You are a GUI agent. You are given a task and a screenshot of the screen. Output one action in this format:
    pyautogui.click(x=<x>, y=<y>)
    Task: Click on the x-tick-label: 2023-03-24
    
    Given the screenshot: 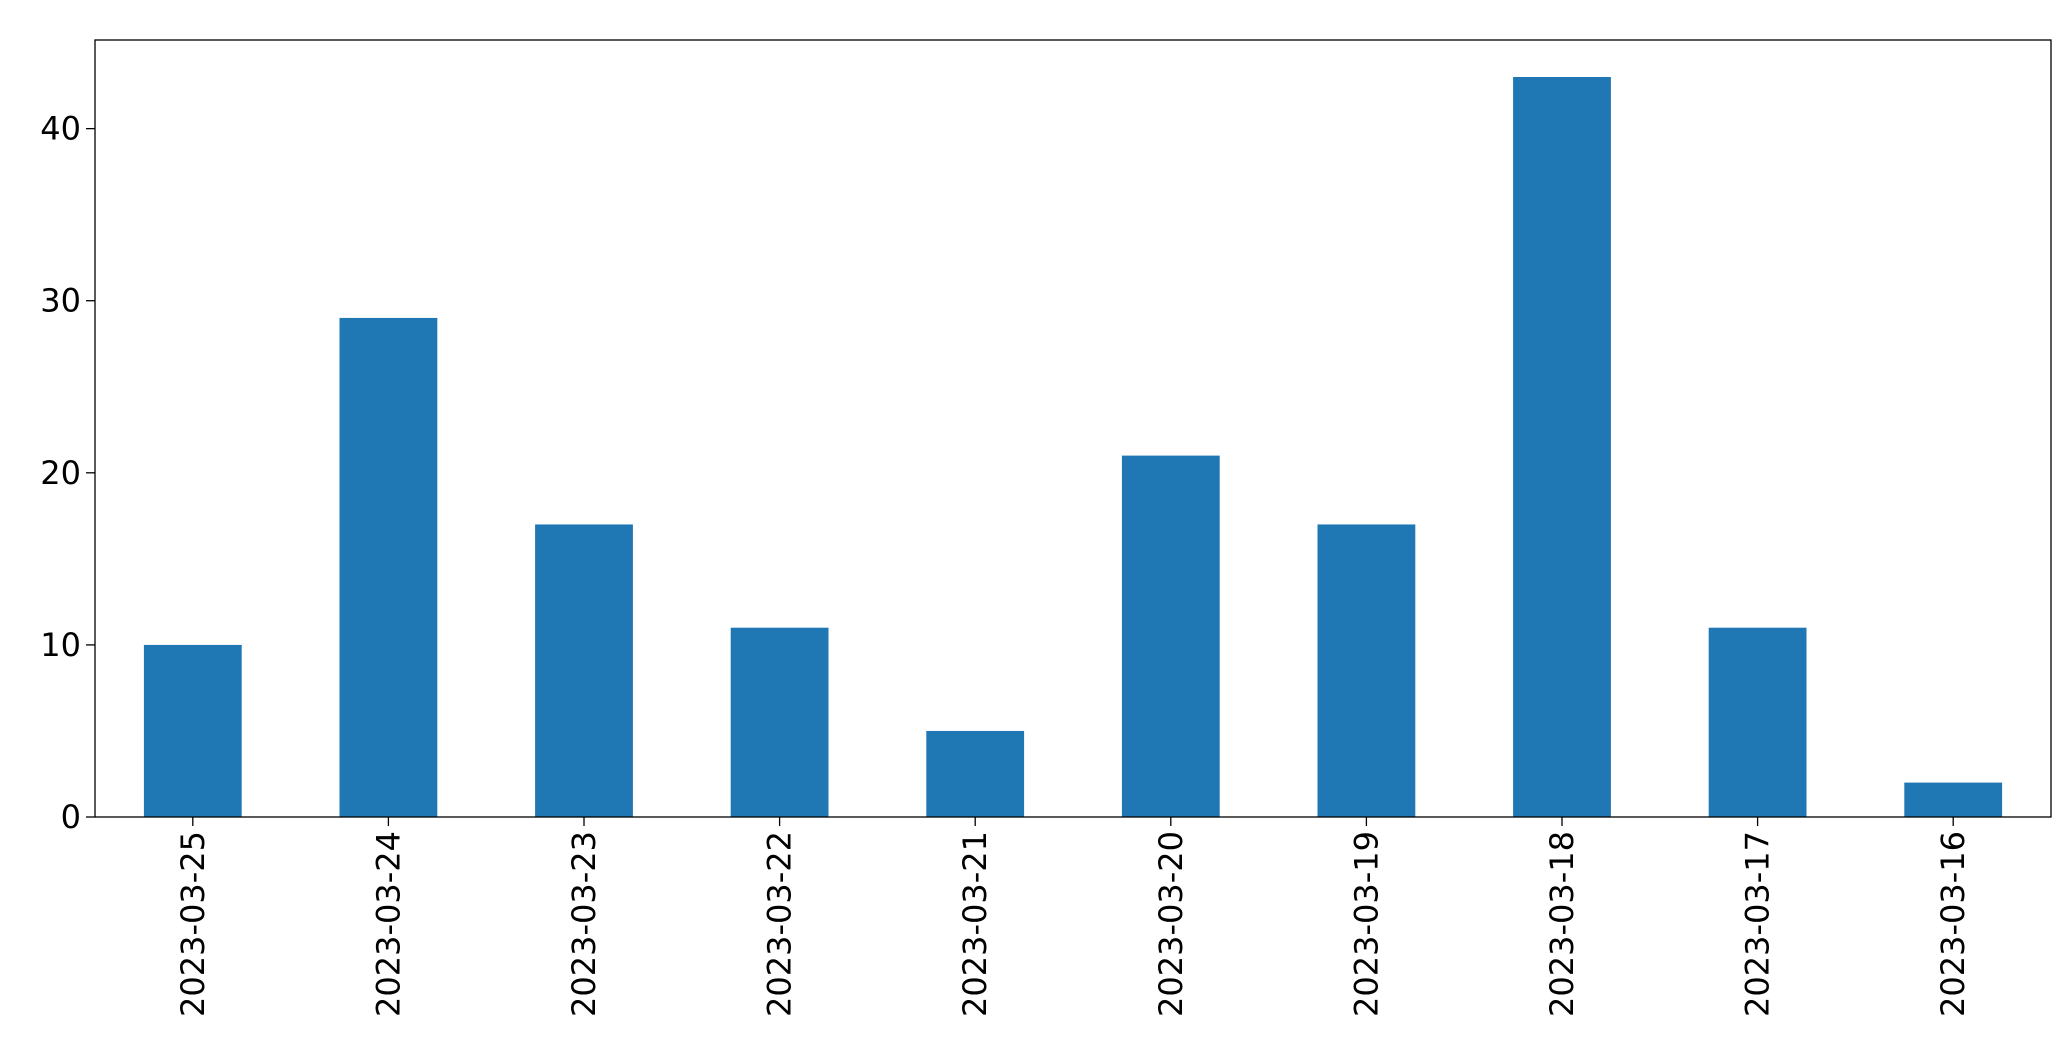 What is the action you would take?
    pyautogui.click(x=388, y=924)
    